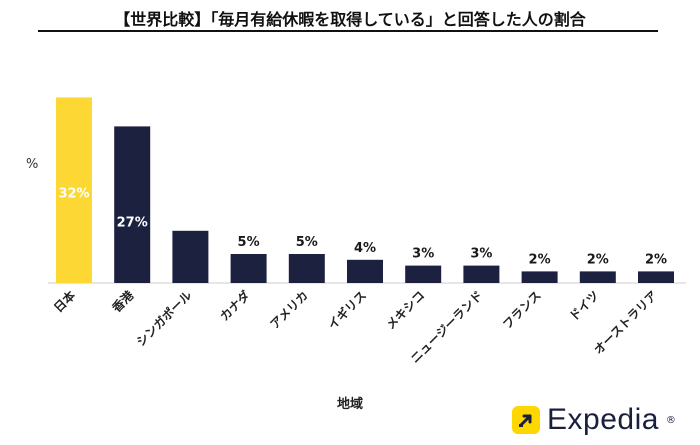 This screenshot has width=700, height=445. What do you see at coordinates (350, 404) in the screenshot?
I see `x-axis-title: 地域` at bounding box center [350, 404].